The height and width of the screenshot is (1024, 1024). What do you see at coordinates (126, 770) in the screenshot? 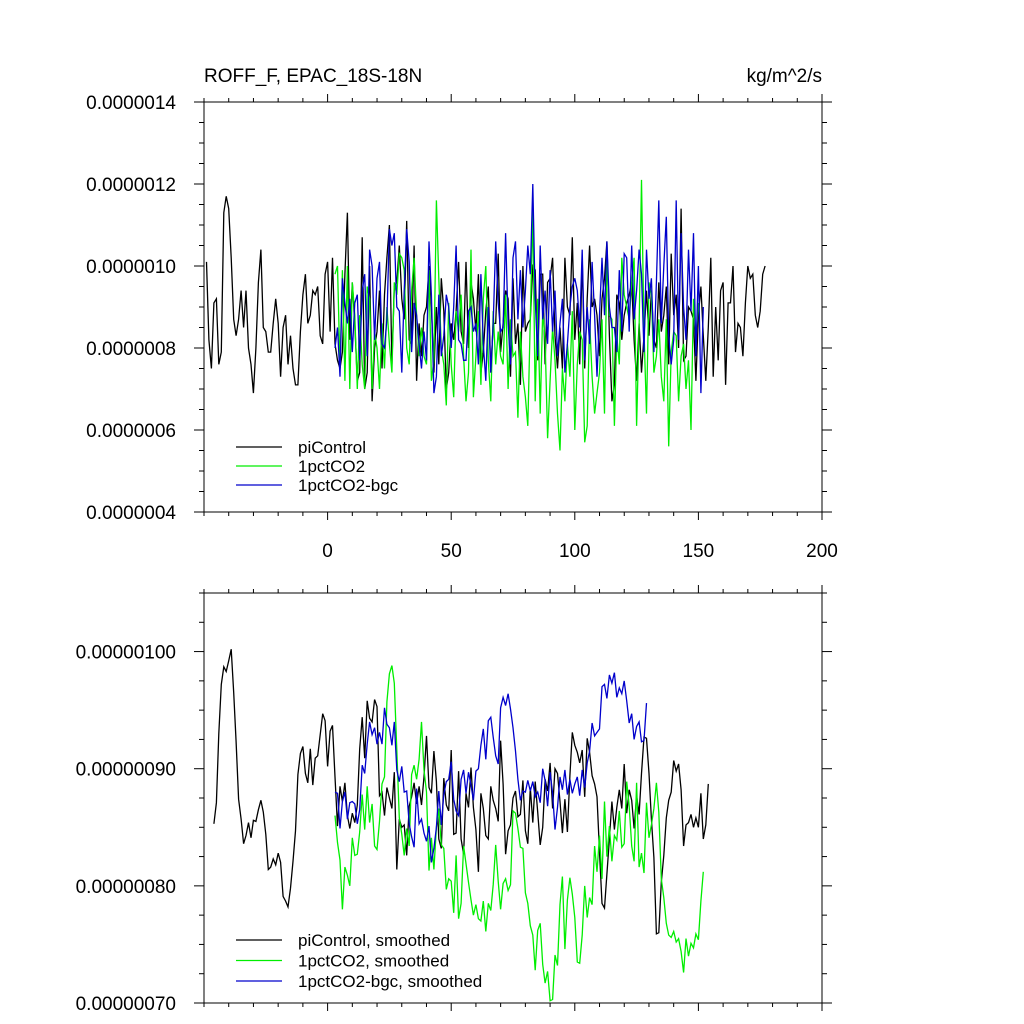
I see `y-tick-label: 0.00000090` at bounding box center [126, 770].